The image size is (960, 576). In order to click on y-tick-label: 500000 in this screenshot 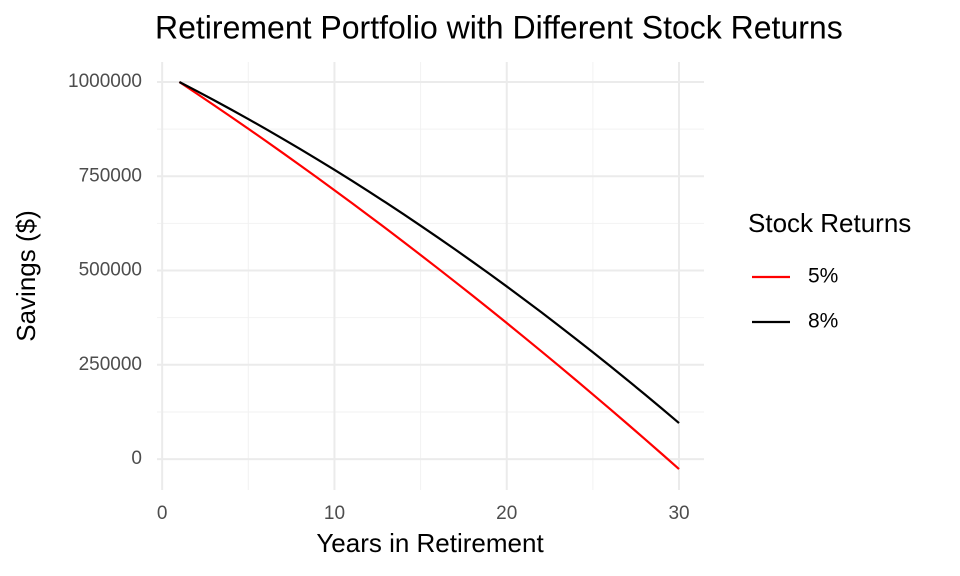, I will do `click(110, 270)`.